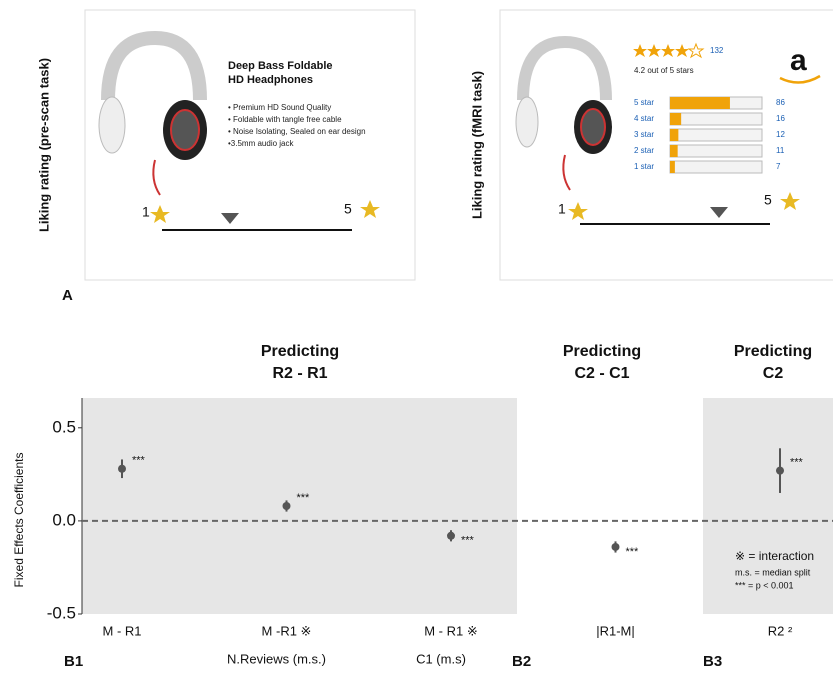  I want to click on note: *** = p < 0.001, so click(764, 585).